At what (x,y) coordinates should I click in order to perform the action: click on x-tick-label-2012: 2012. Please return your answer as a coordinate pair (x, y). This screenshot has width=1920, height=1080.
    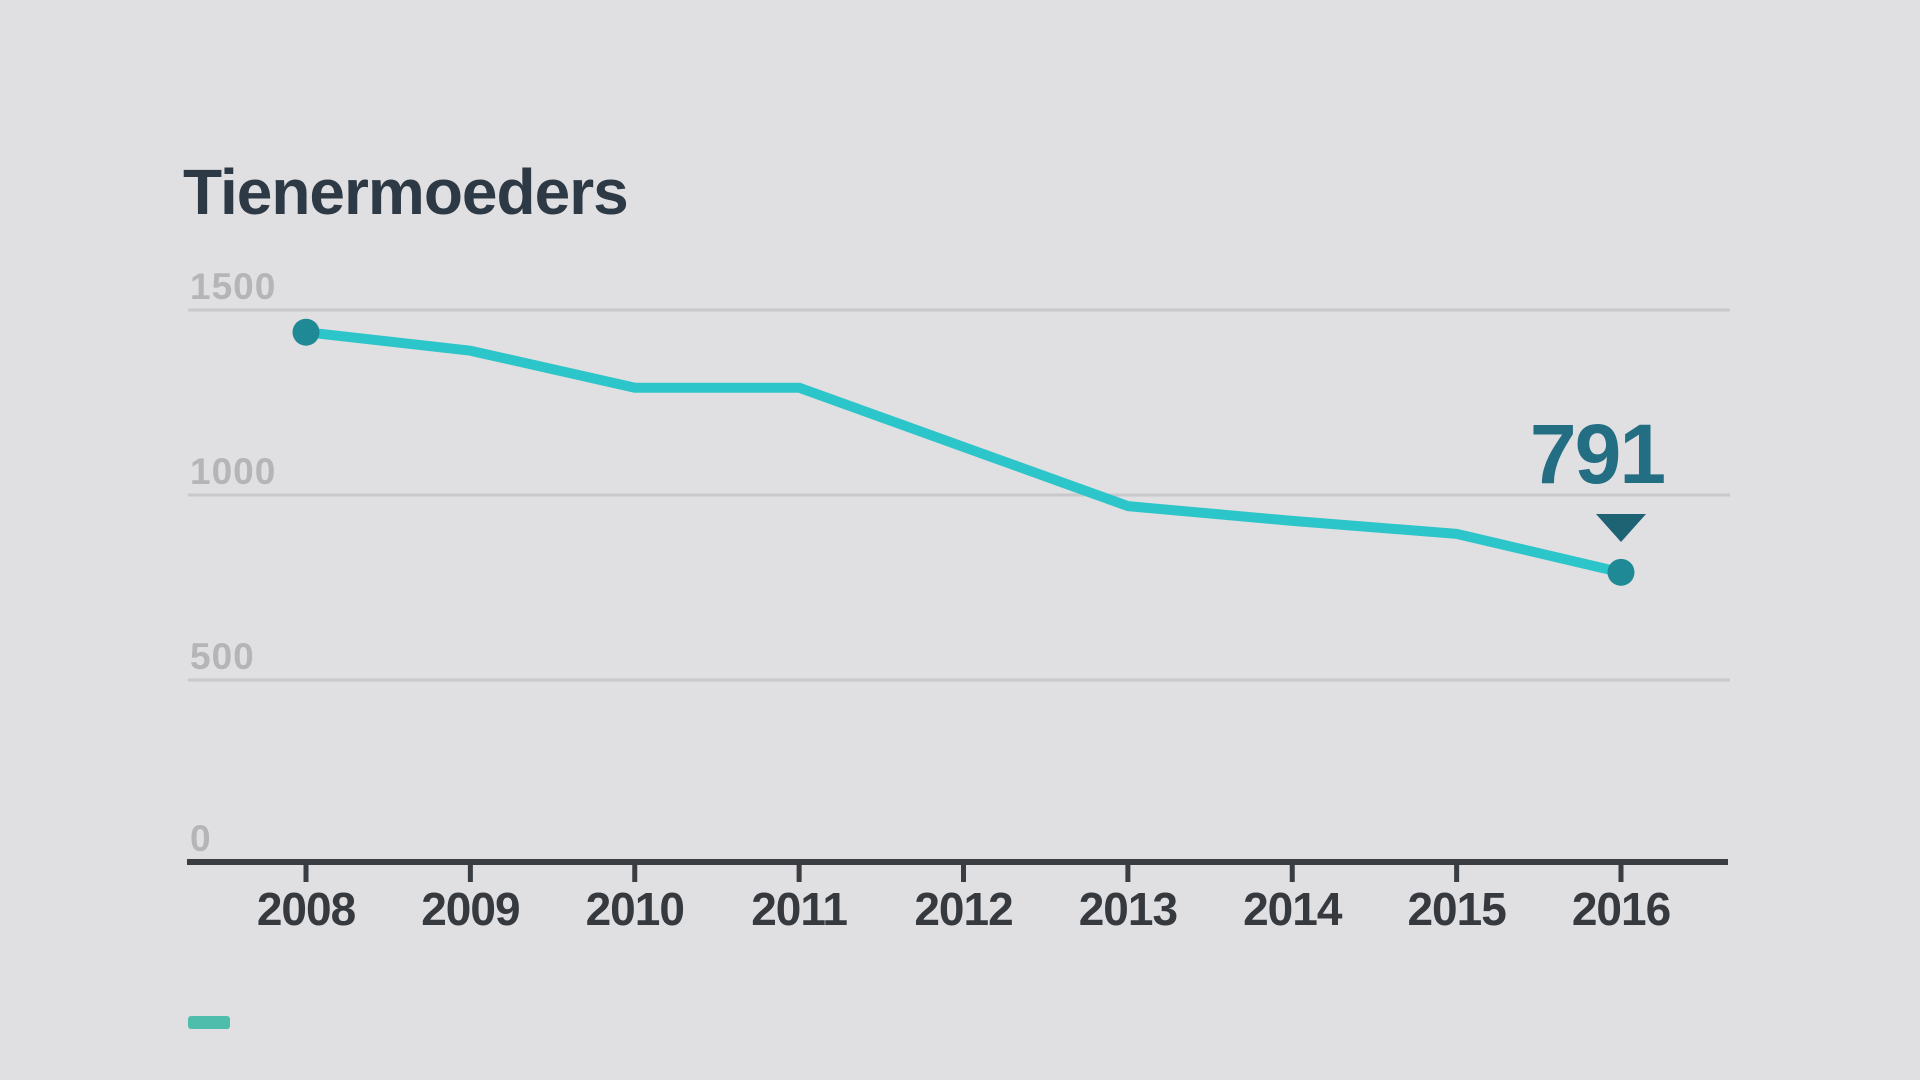
    Looking at the image, I should click on (963, 909).